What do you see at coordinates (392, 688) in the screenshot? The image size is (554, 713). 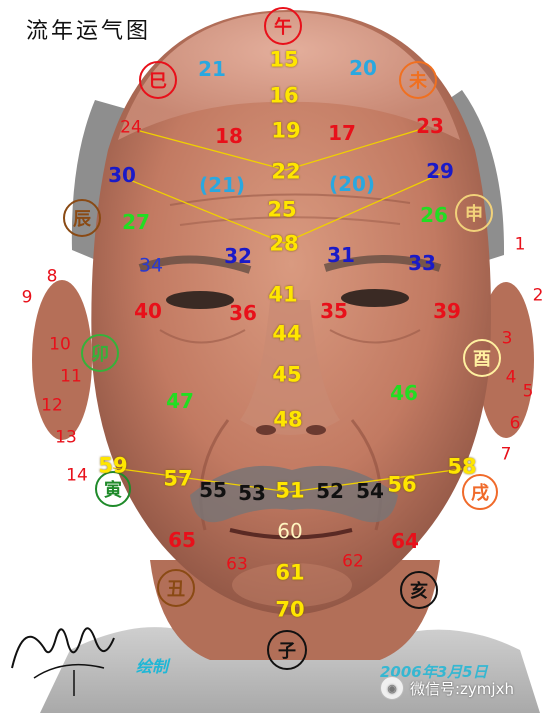 I see `wechat-icon: ◉` at bounding box center [392, 688].